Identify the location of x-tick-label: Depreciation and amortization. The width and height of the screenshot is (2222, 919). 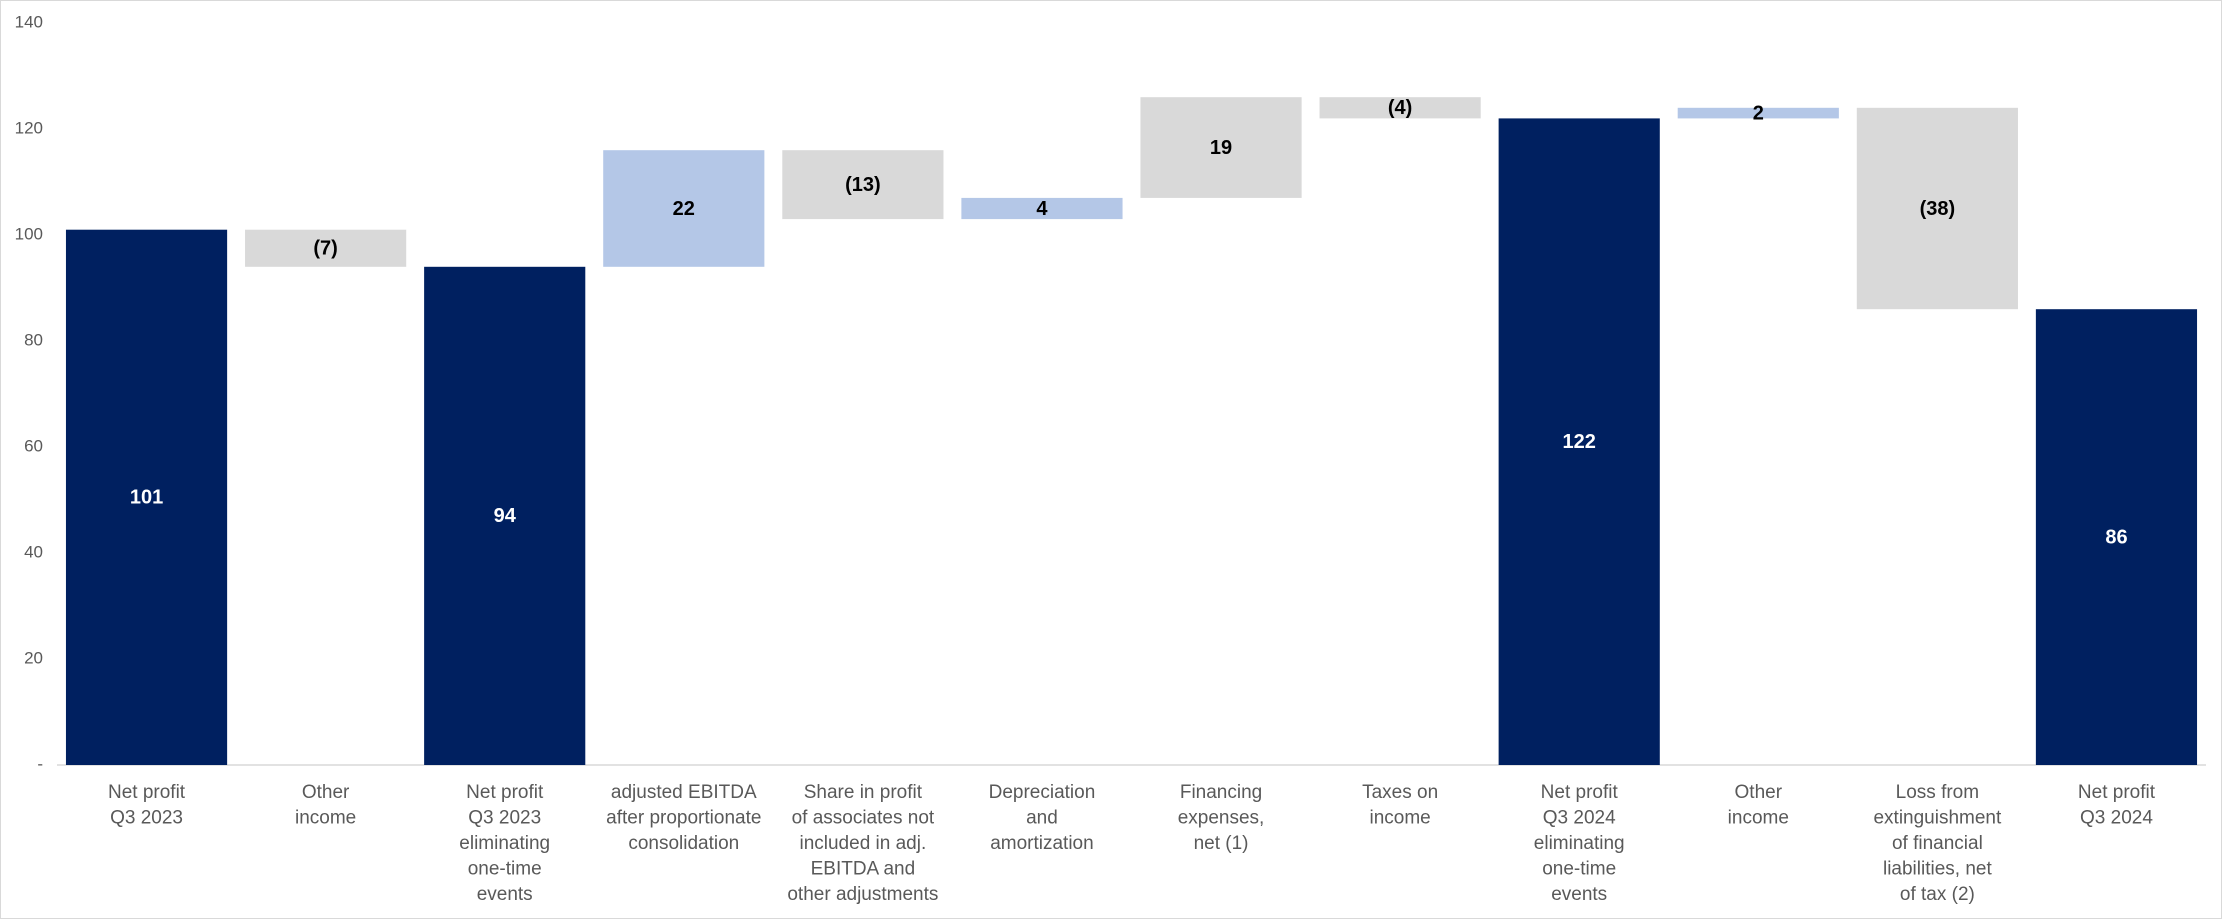
(1042, 818).